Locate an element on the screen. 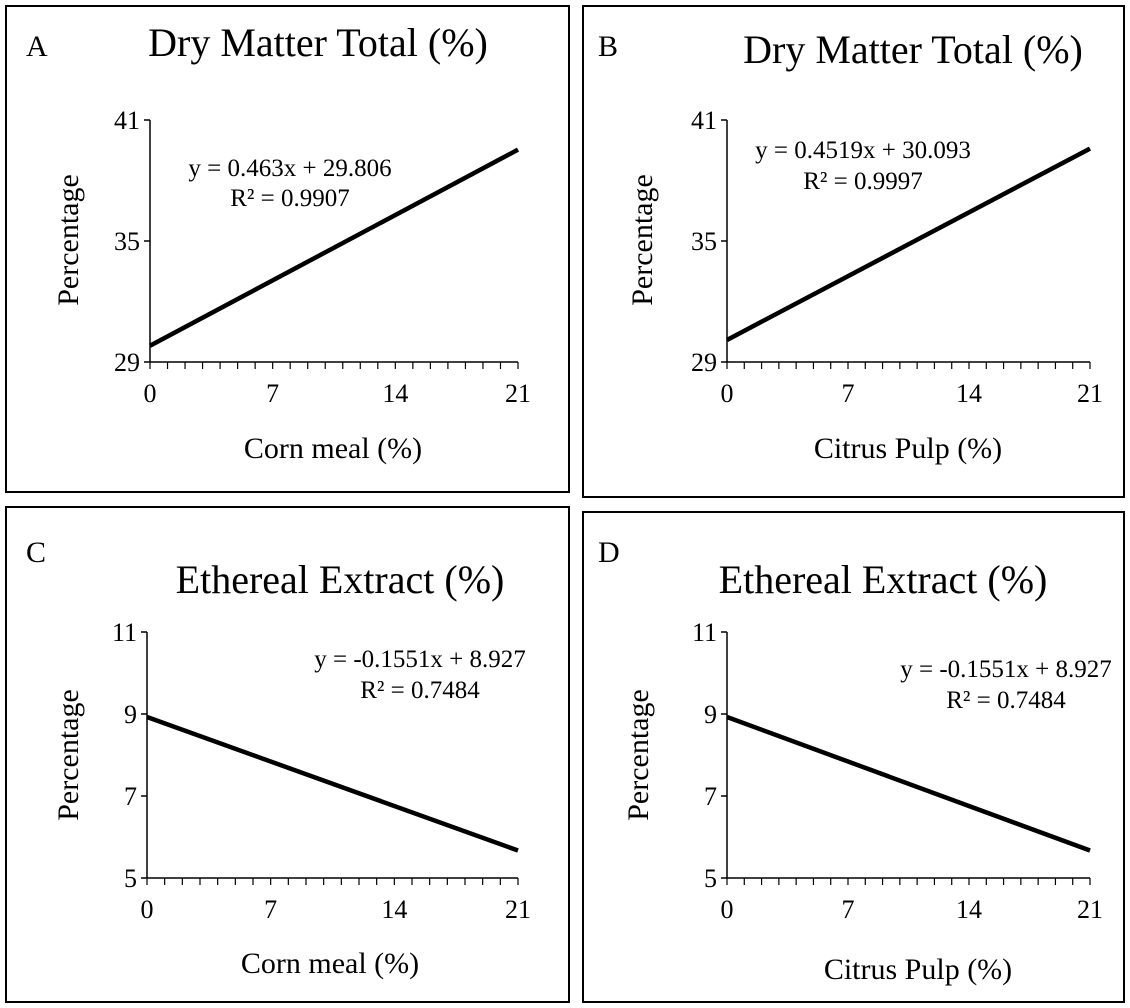 The image size is (1130, 1008). panel-label: B is located at coordinates (608, 46).